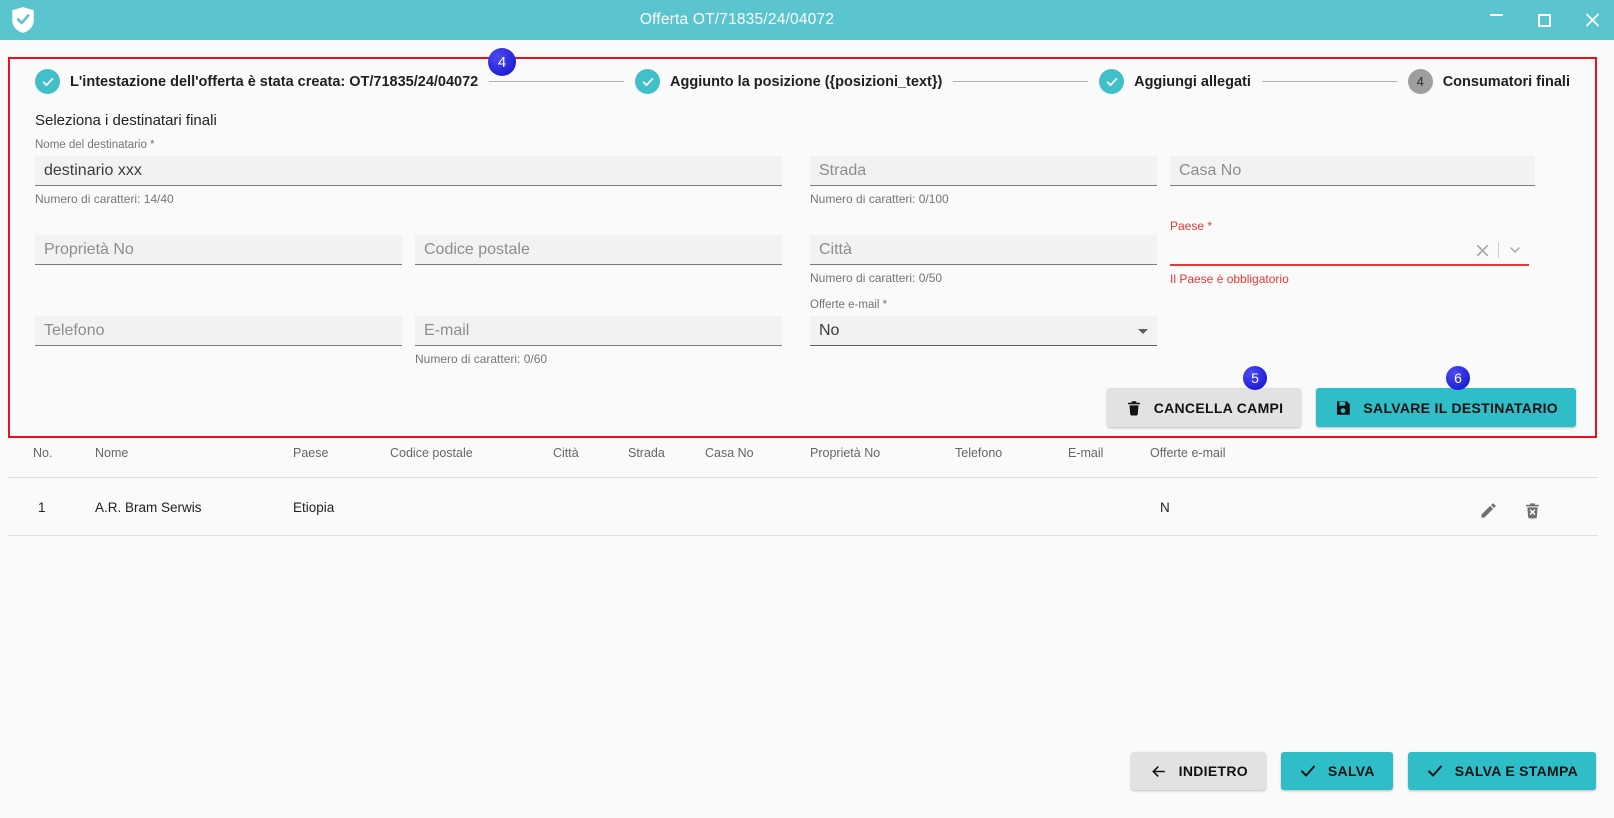 Image resolution: width=1614 pixels, height=818 pixels. Describe the element at coordinates (1229, 279) in the screenshot. I see `country-error-text: Il Paese è obbligatorio` at that location.